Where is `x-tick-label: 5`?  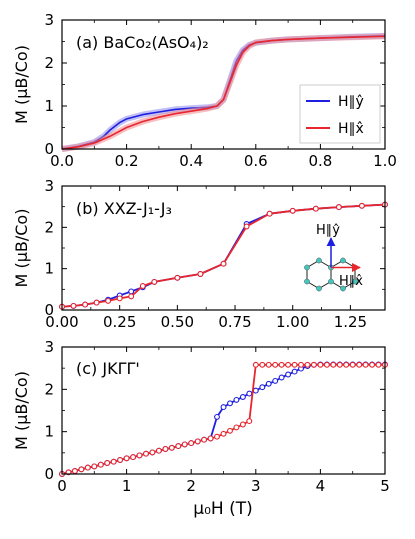 x-tick-label: 5 is located at coordinates (385, 486).